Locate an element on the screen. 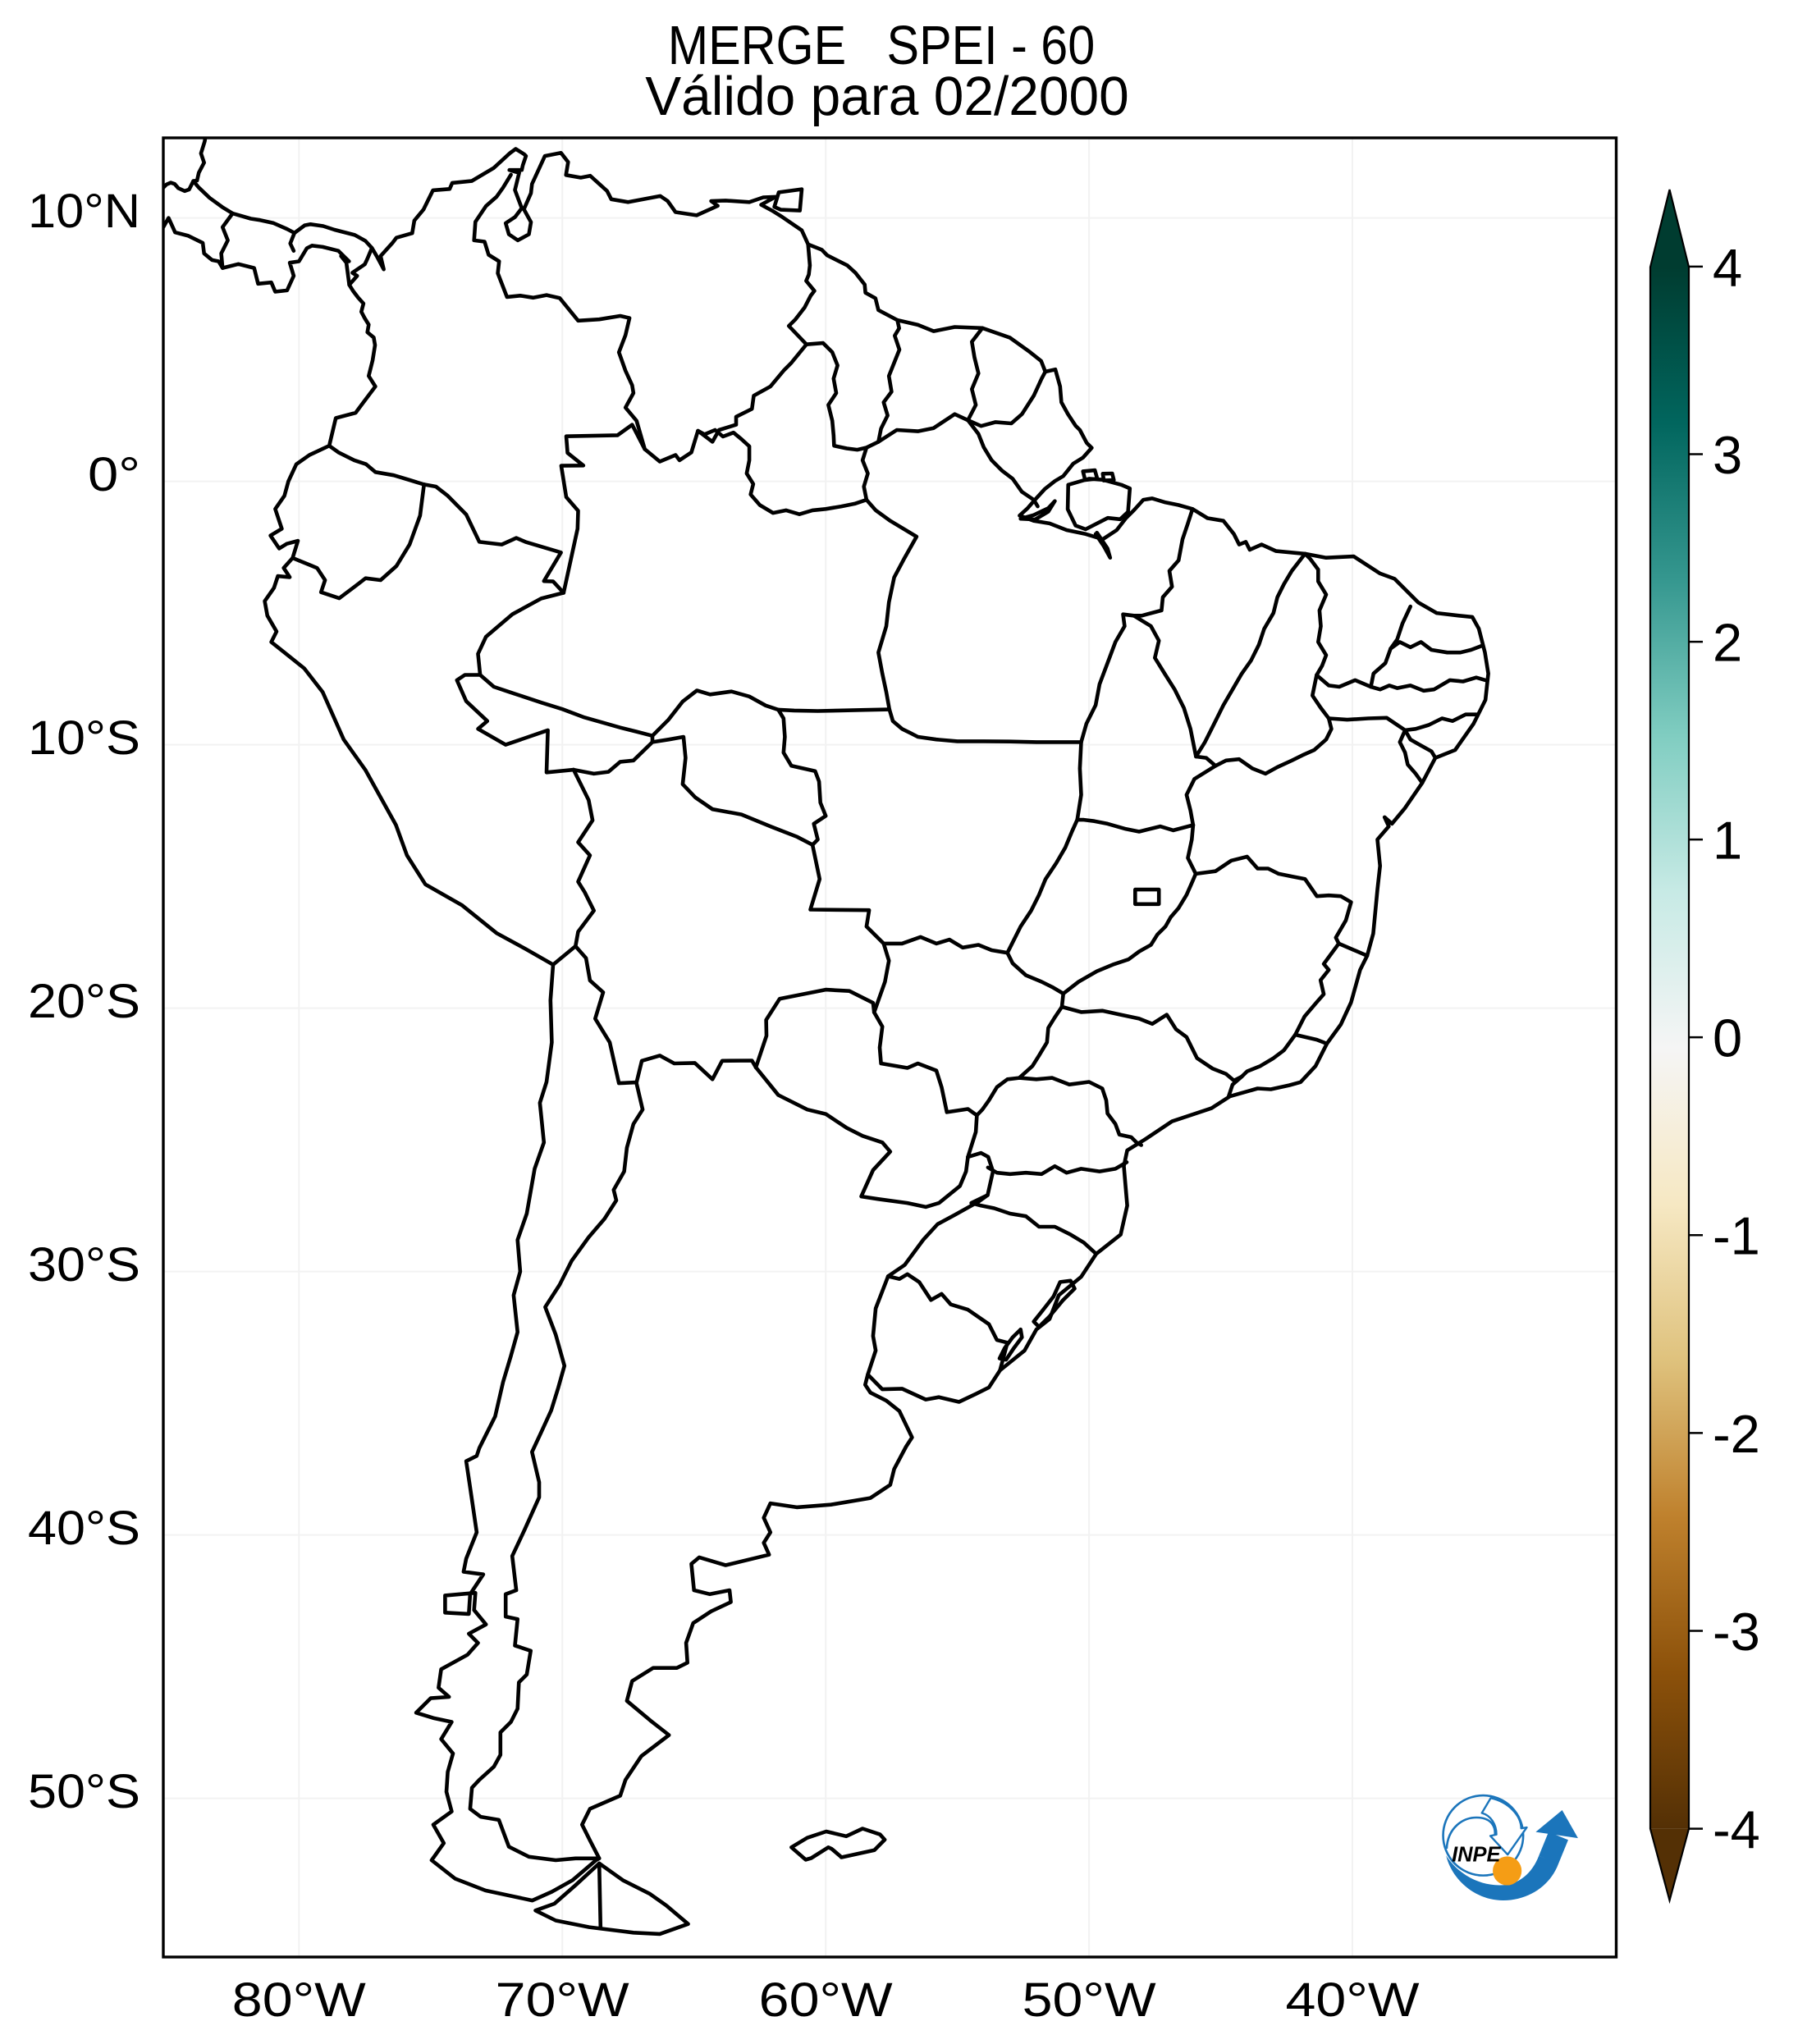  svg-text: 70°W is located at coordinates (562, 2000).